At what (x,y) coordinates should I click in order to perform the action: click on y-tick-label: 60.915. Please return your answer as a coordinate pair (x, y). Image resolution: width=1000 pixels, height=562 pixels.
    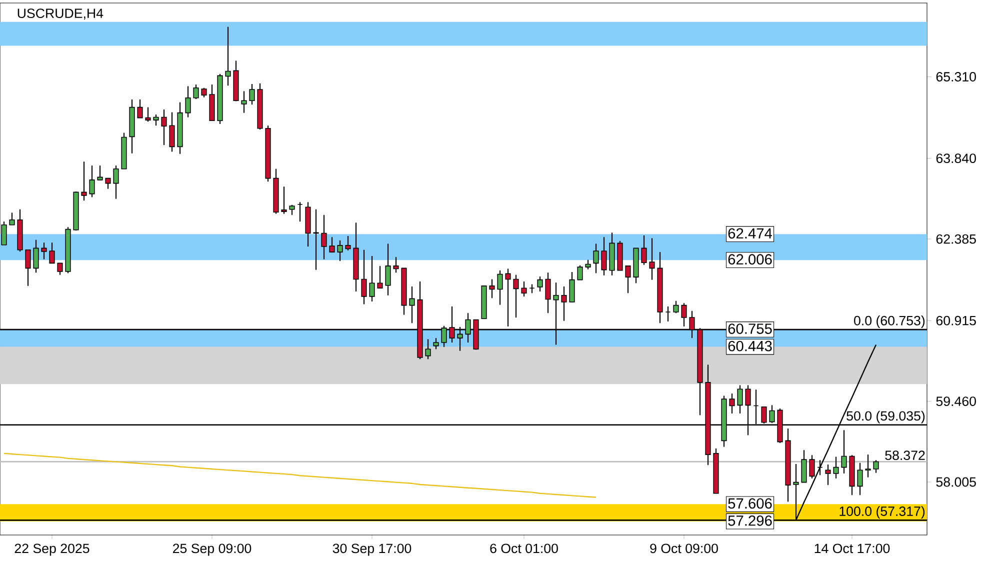
    Looking at the image, I should click on (956, 321).